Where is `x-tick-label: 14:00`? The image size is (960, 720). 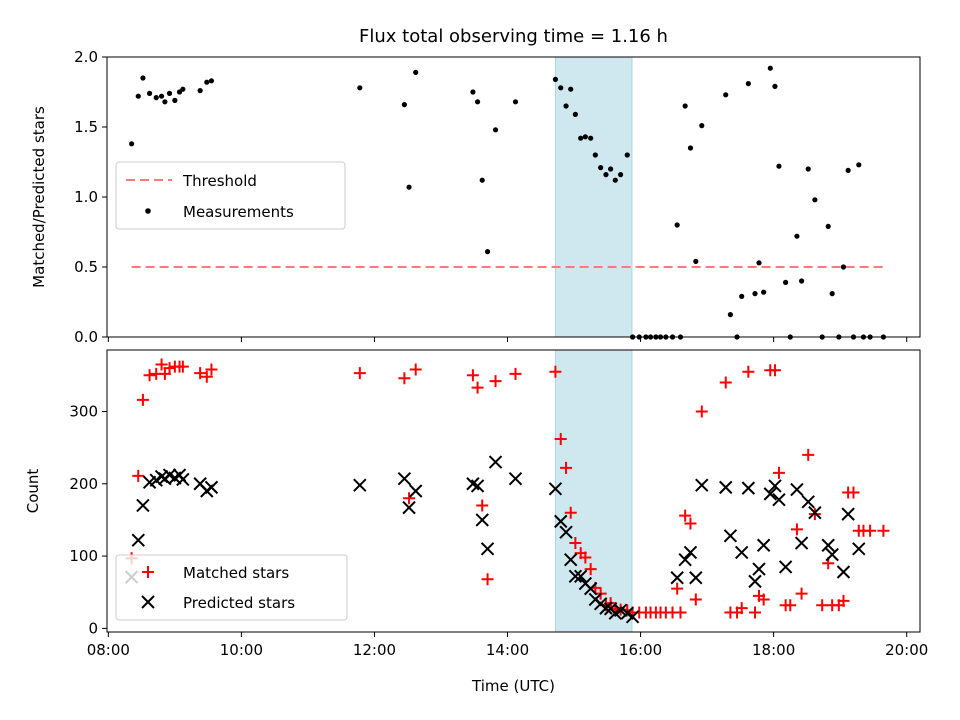
x-tick-label: 14:00 is located at coordinates (507, 650).